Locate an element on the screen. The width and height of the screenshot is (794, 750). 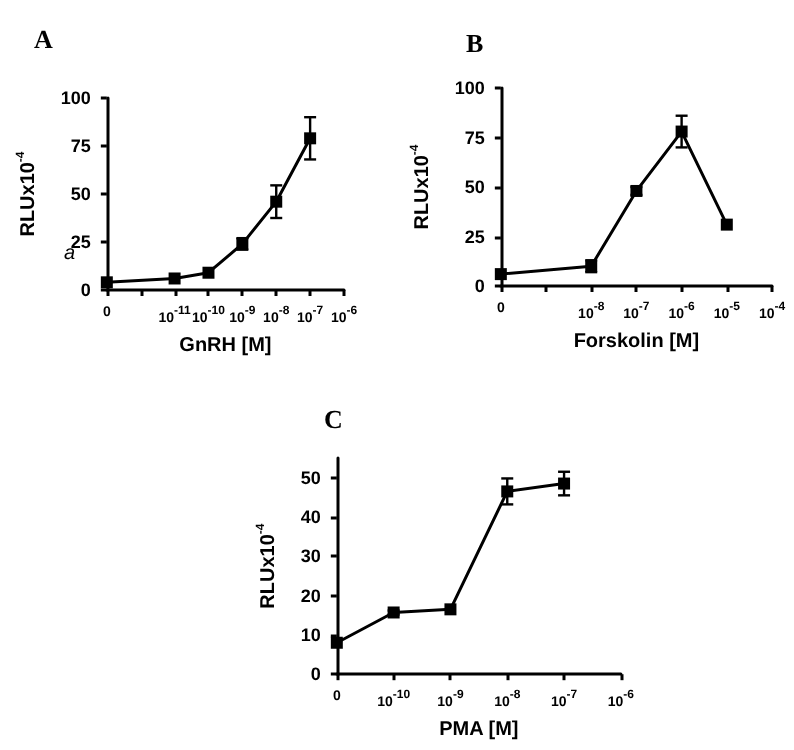
chart-title: A is located at coordinates (44, 39).